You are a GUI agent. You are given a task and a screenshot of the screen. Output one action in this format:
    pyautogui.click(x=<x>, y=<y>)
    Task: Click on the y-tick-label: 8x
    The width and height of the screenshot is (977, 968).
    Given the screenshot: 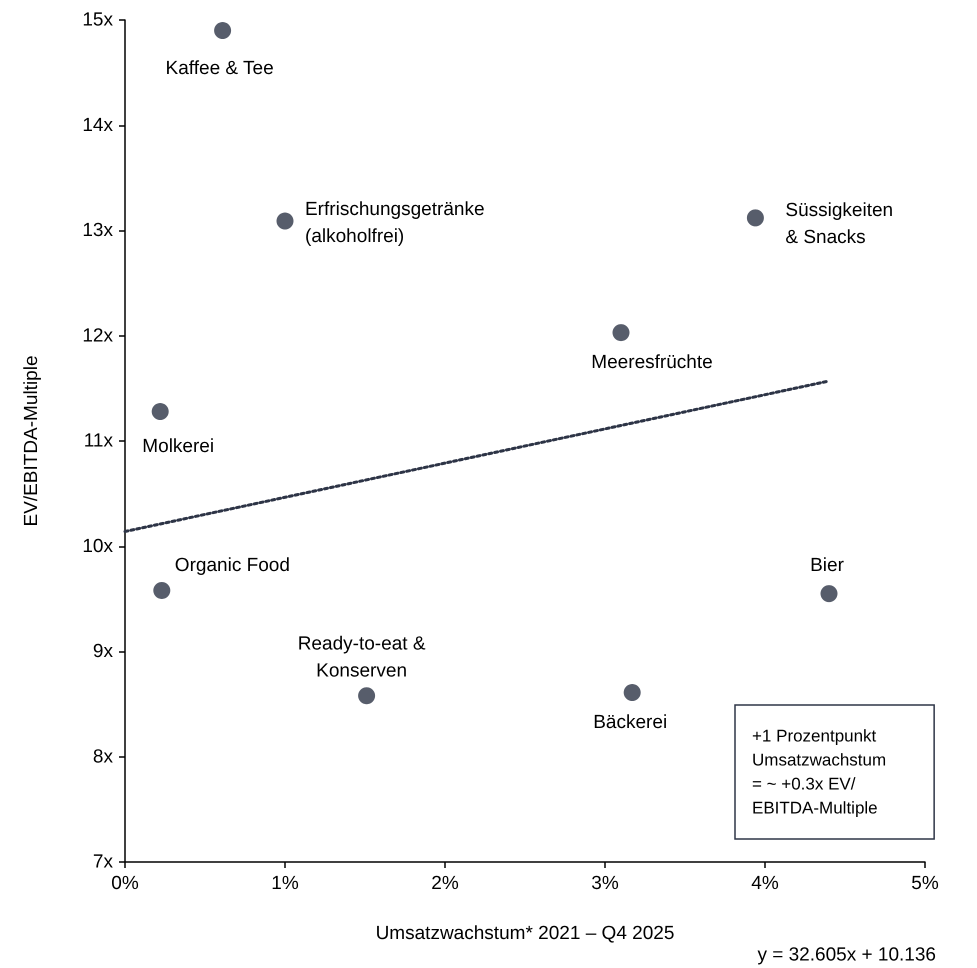 What is the action you would take?
    pyautogui.click(x=103, y=757)
    